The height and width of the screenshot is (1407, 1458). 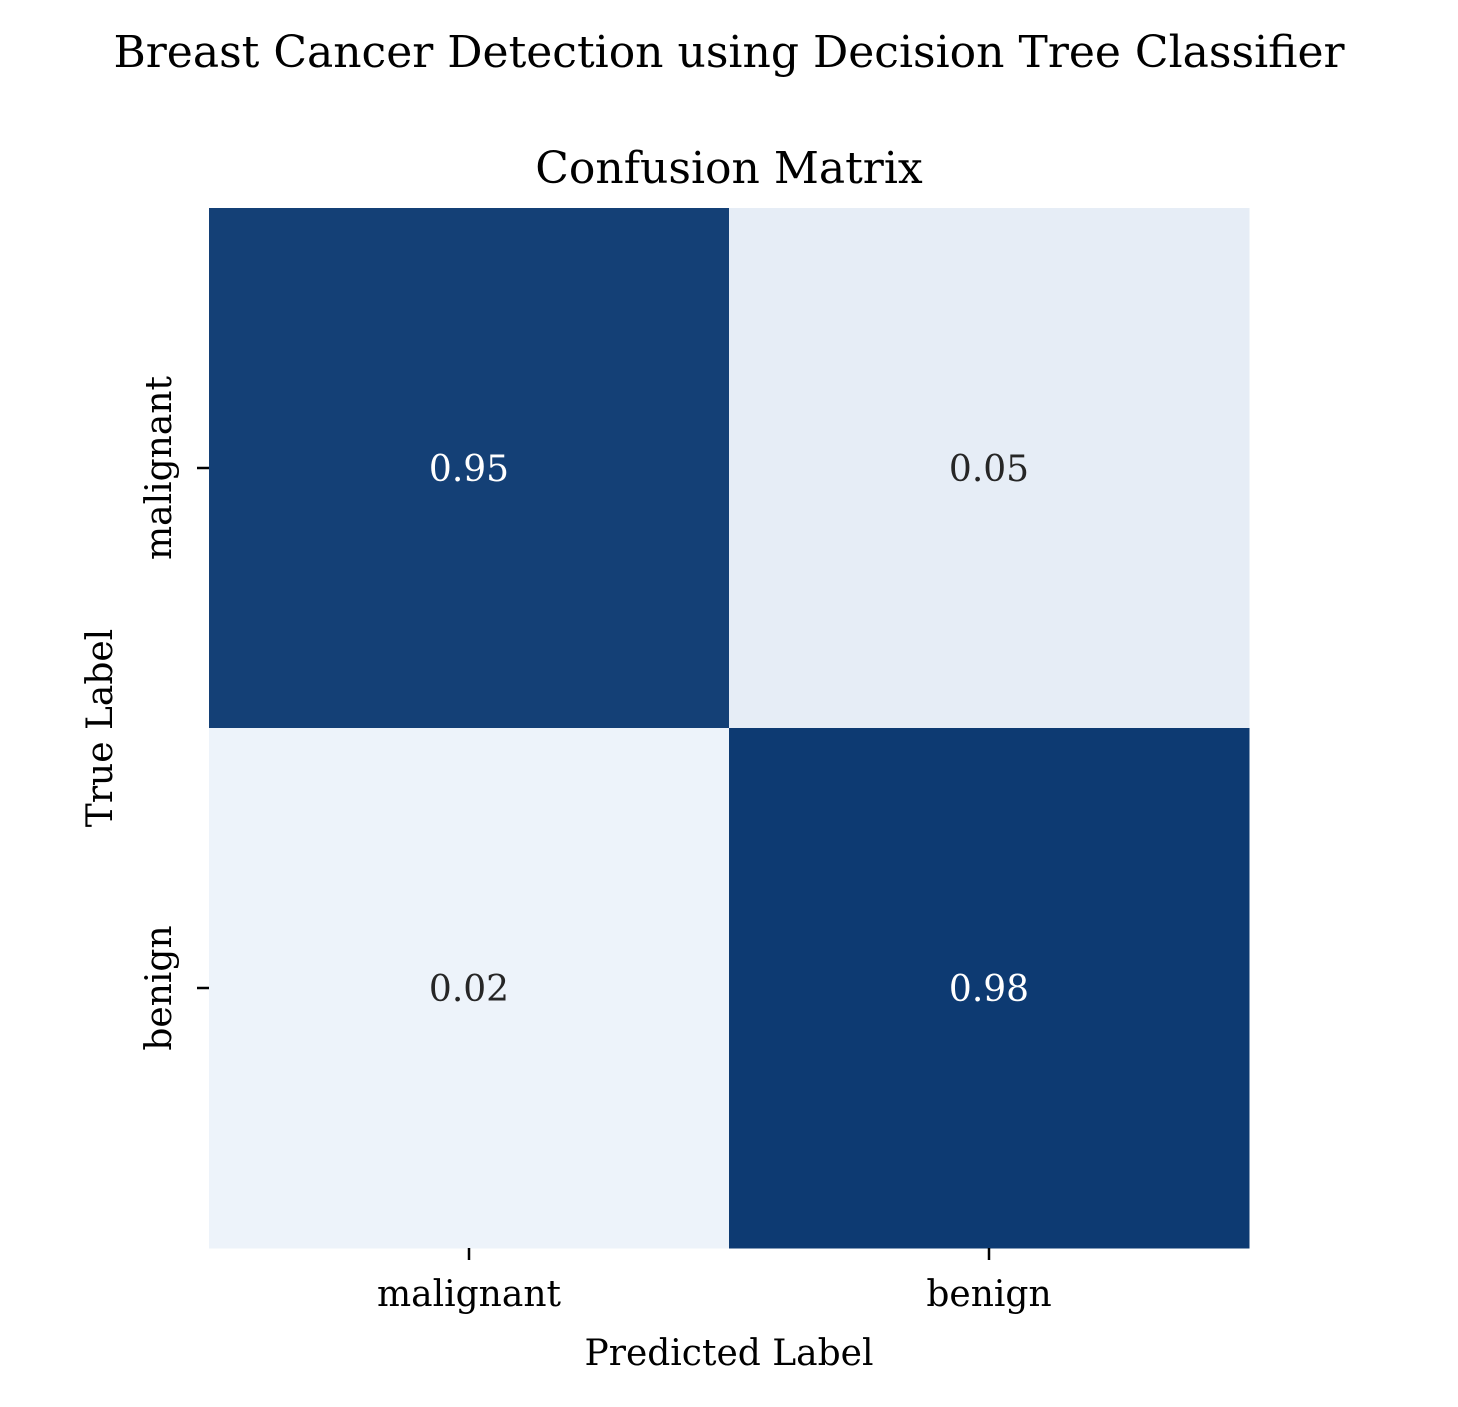 I want to click on y-axis-ticks: malignant benign, so click(x=174, y=713).